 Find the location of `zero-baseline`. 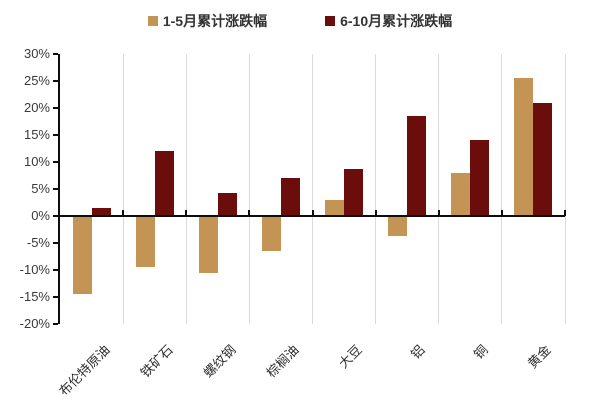

zero-baseline is located at coordinates (312, 216).